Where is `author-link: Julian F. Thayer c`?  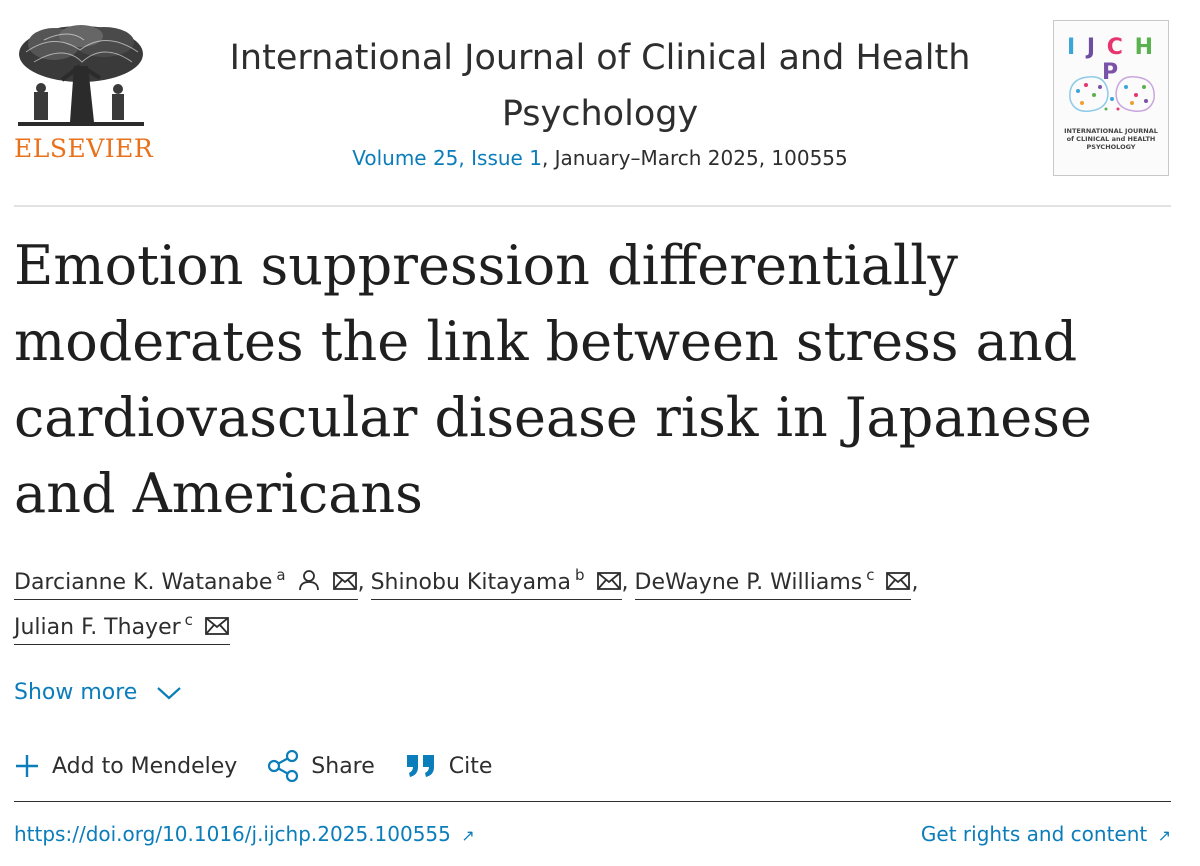 author-link: Julian F. Thayer c is located at coordinates (122, 625).